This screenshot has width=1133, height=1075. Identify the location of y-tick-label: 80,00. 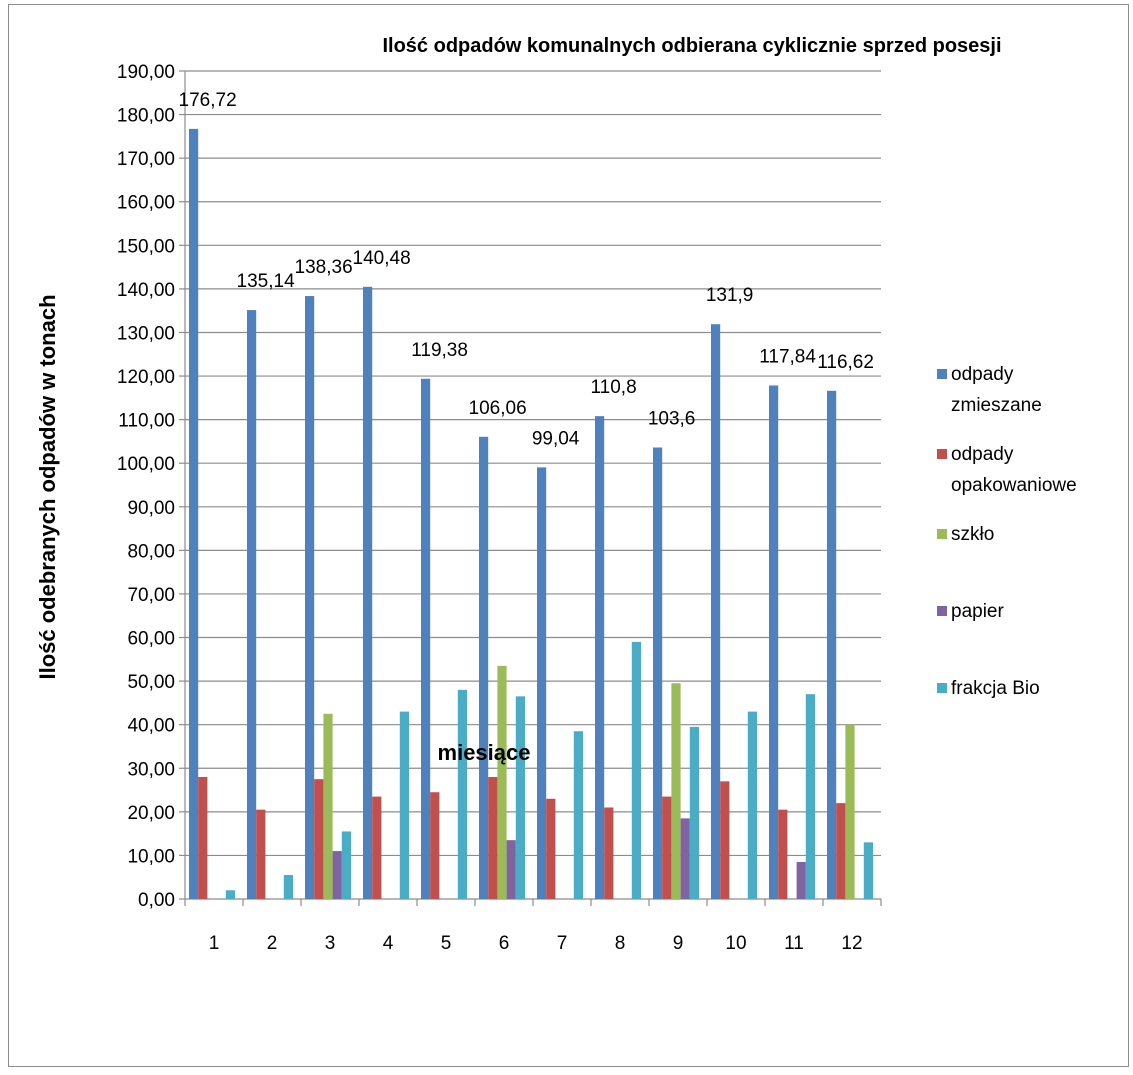
(151, 551).